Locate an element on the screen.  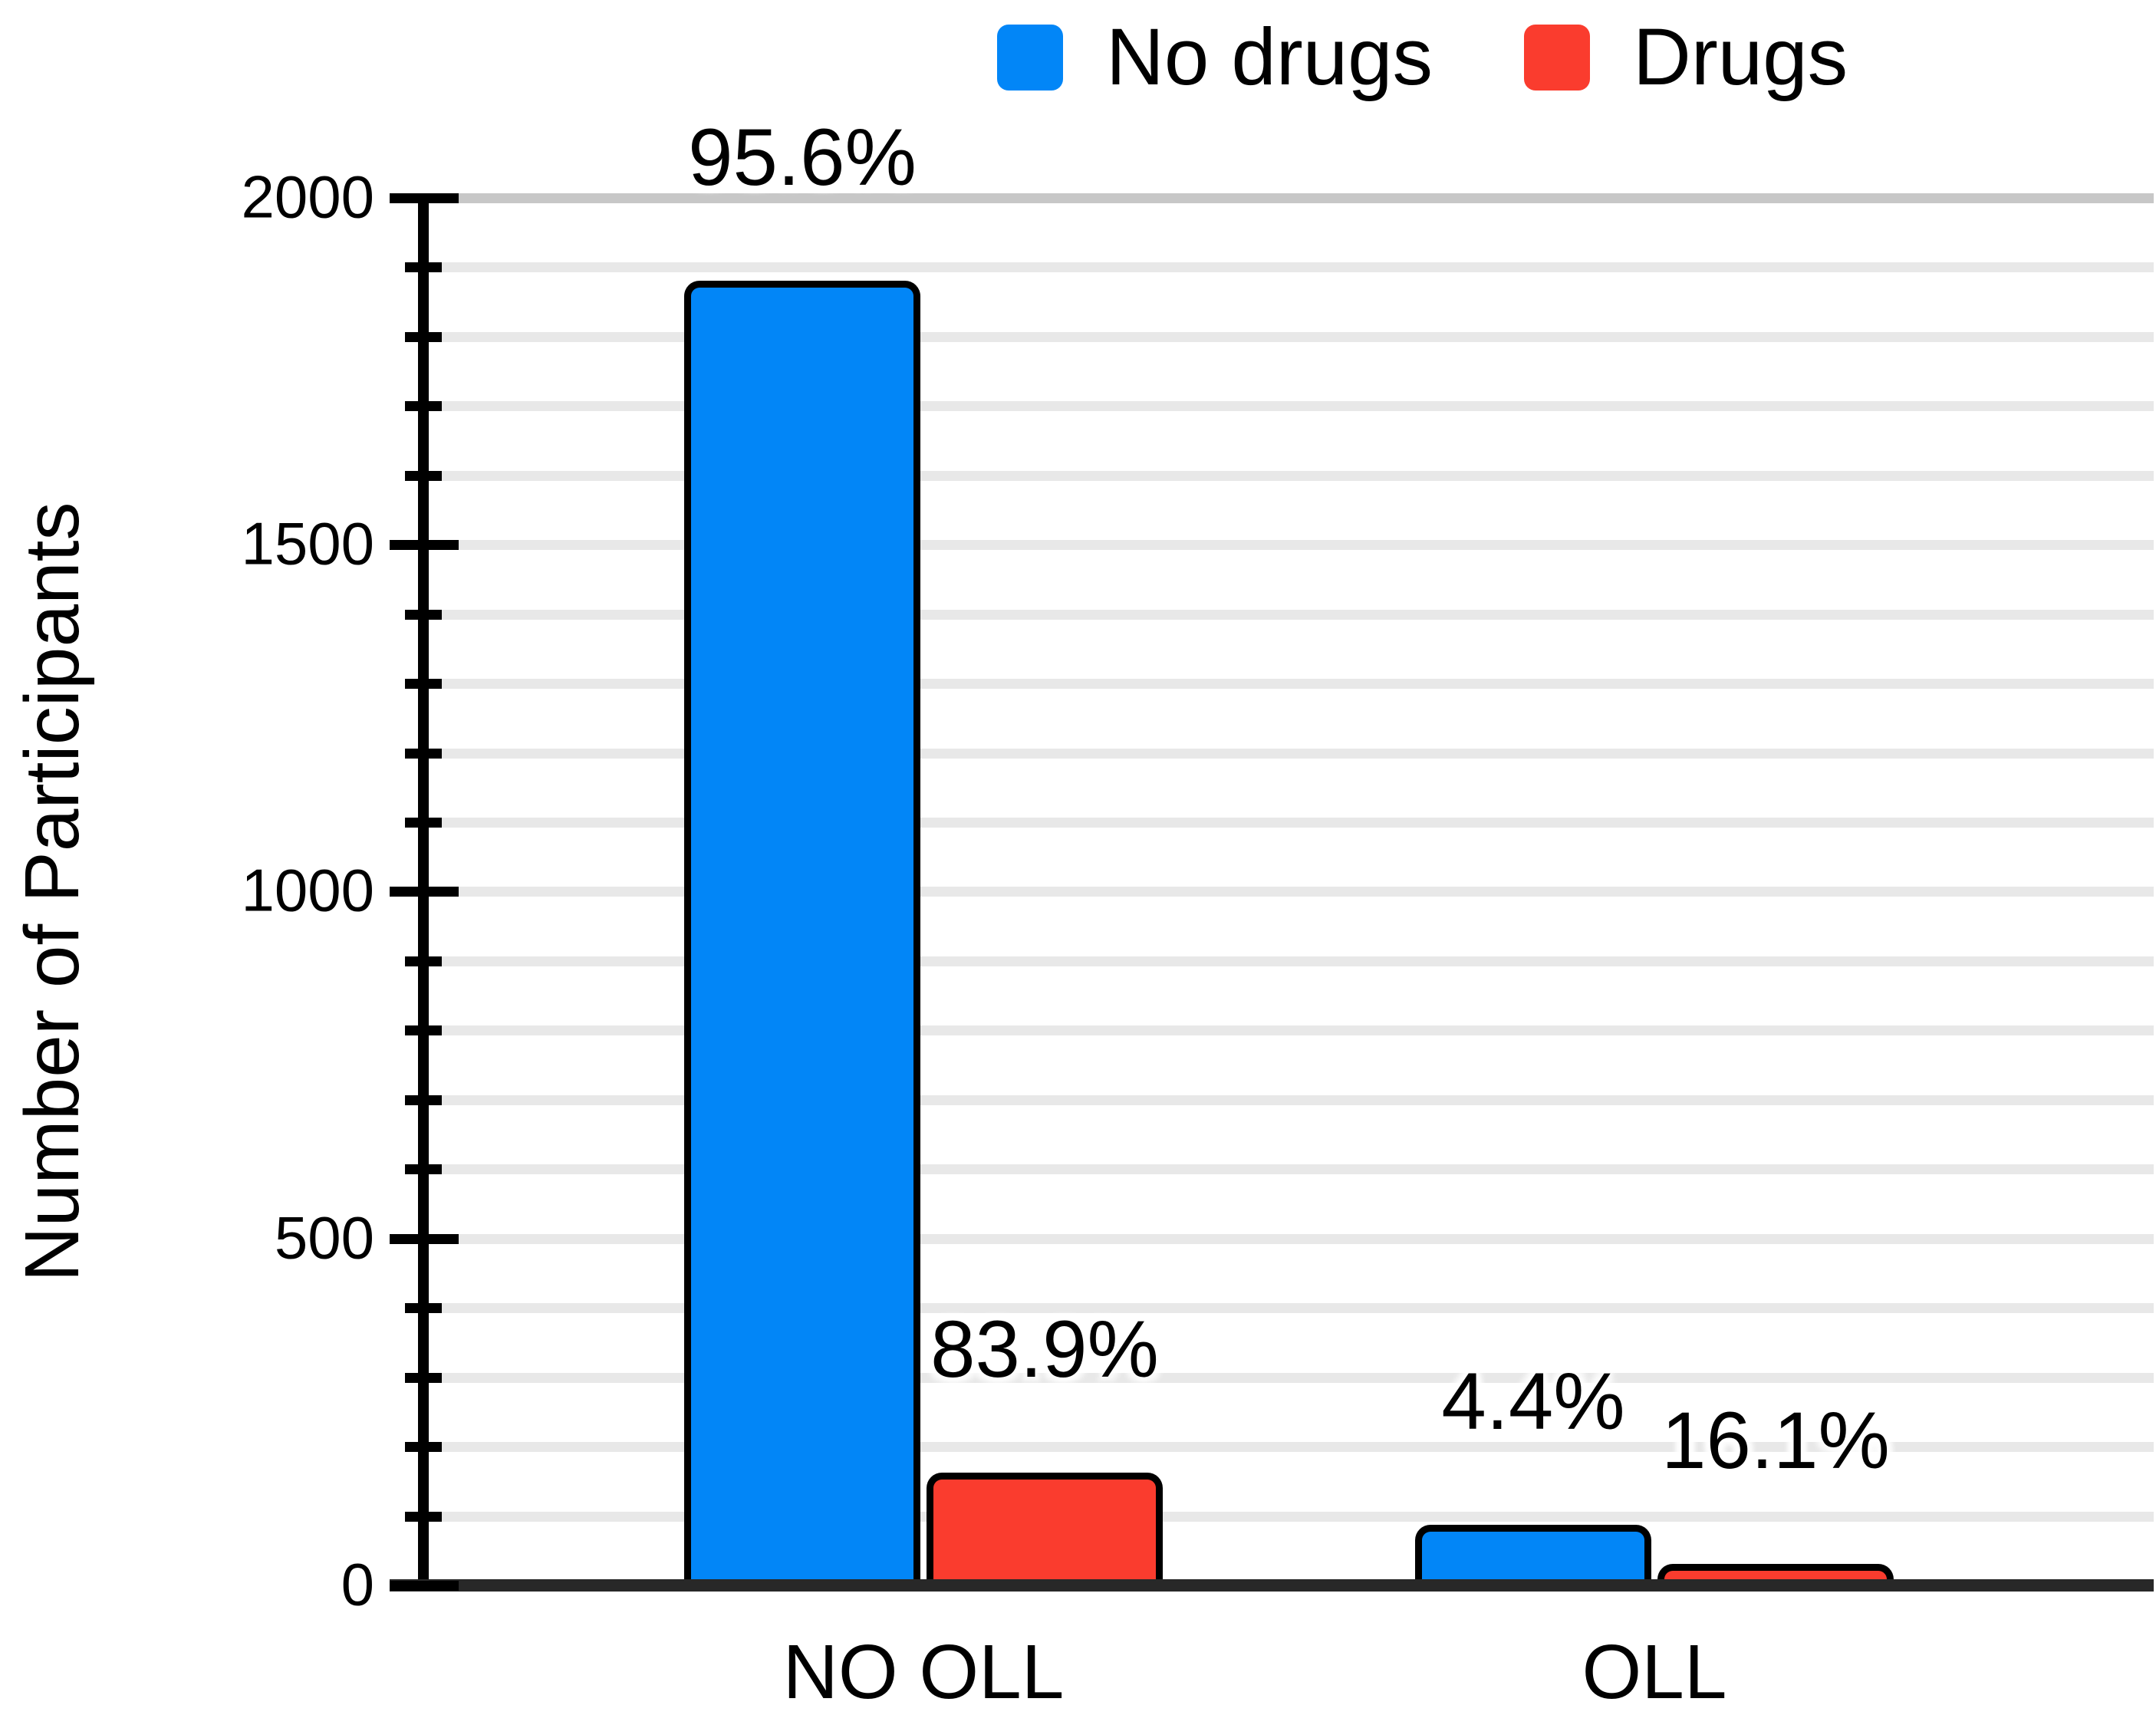
y-tick-2000 is located at coordinates (424, 198).